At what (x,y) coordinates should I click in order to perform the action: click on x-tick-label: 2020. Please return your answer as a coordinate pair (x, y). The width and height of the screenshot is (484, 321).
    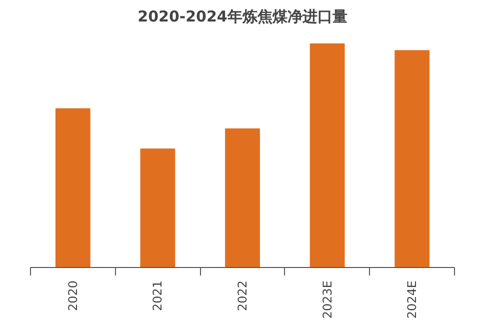
    Looking at the image, I should click on (73, 296).